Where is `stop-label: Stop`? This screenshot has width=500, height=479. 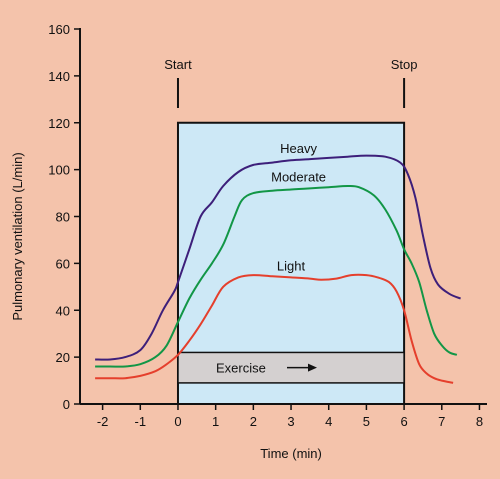
stop-label: Stop is located at coordinates (404, 64).